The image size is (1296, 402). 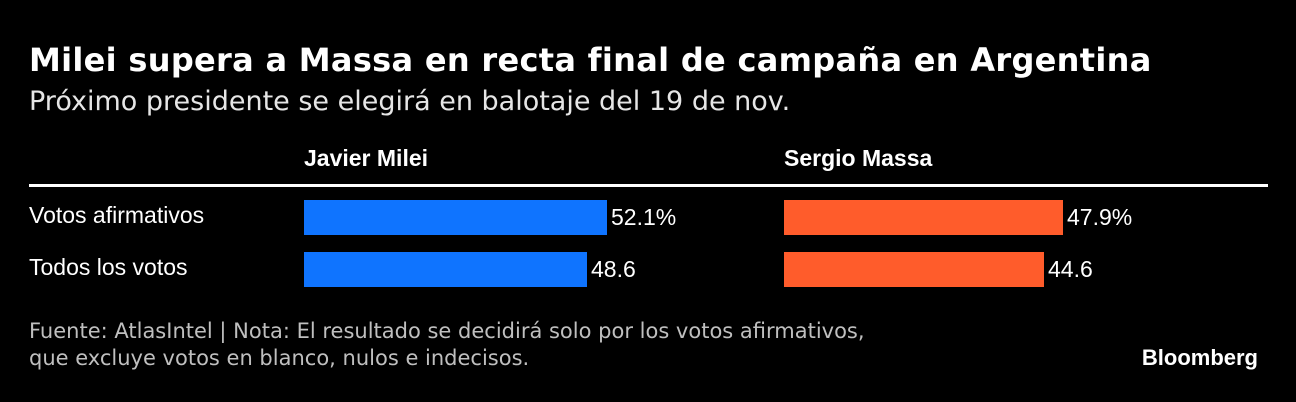 What do you see at coordinates (1199, 357) in the screenshot?
I see `bloomberg-logo: Bloomberg` at bounding box center [1199, 357].